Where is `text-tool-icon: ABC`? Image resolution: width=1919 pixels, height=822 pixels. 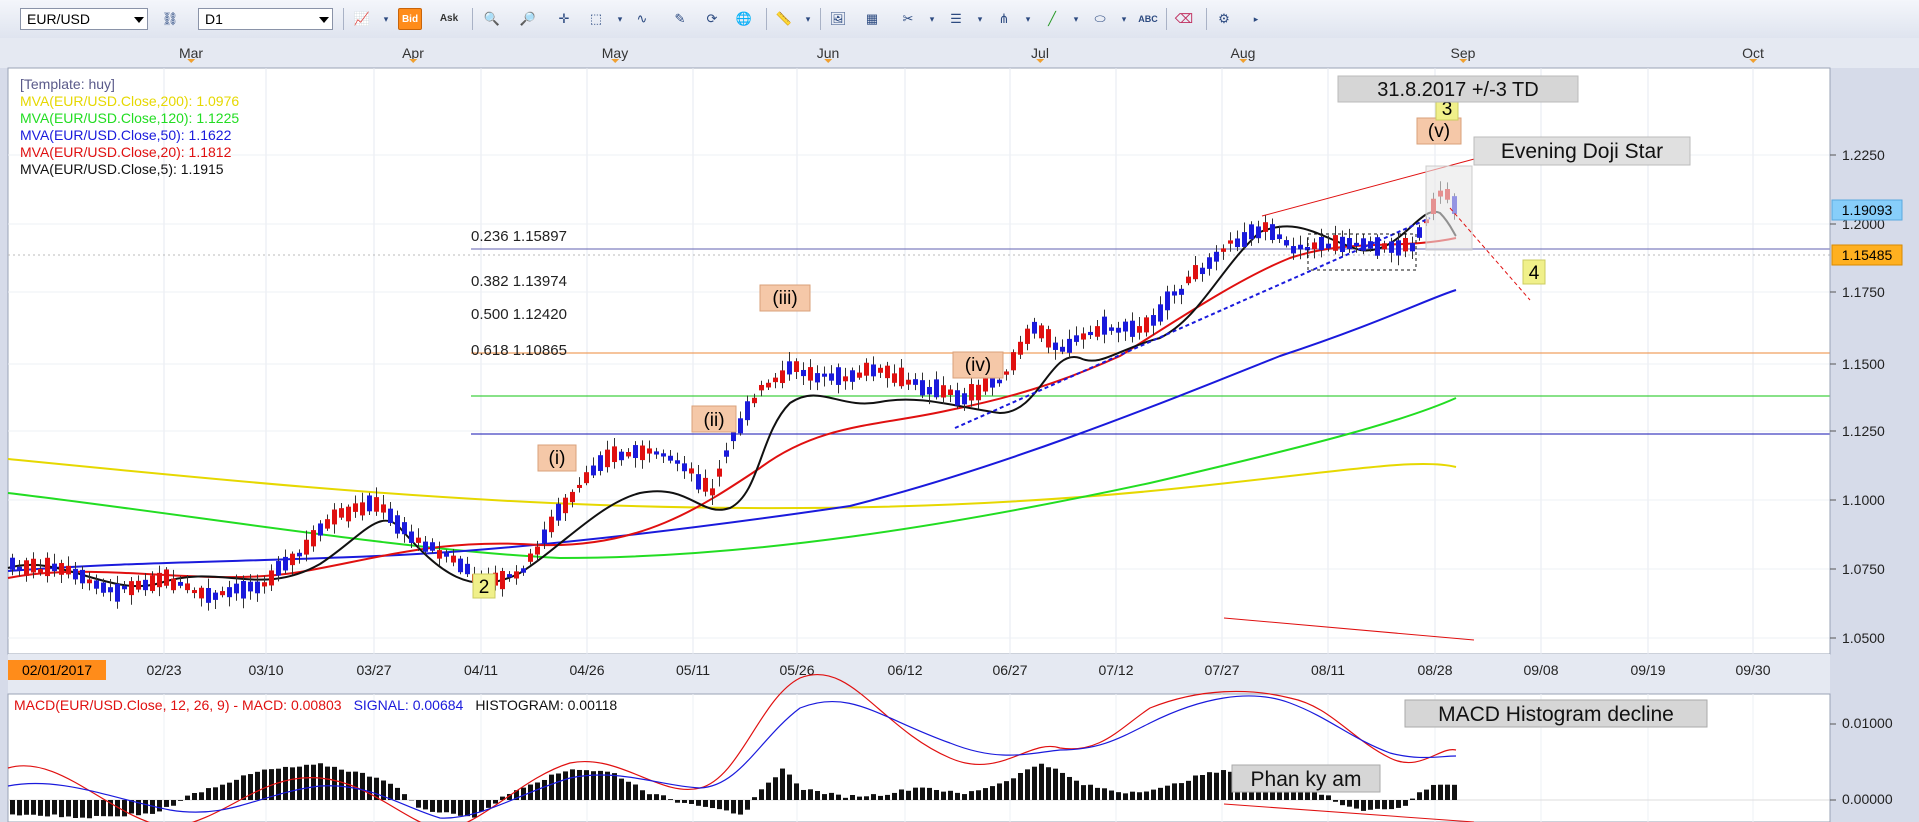 text-tool-icon: ABC is located at coordinates (1148, 19).